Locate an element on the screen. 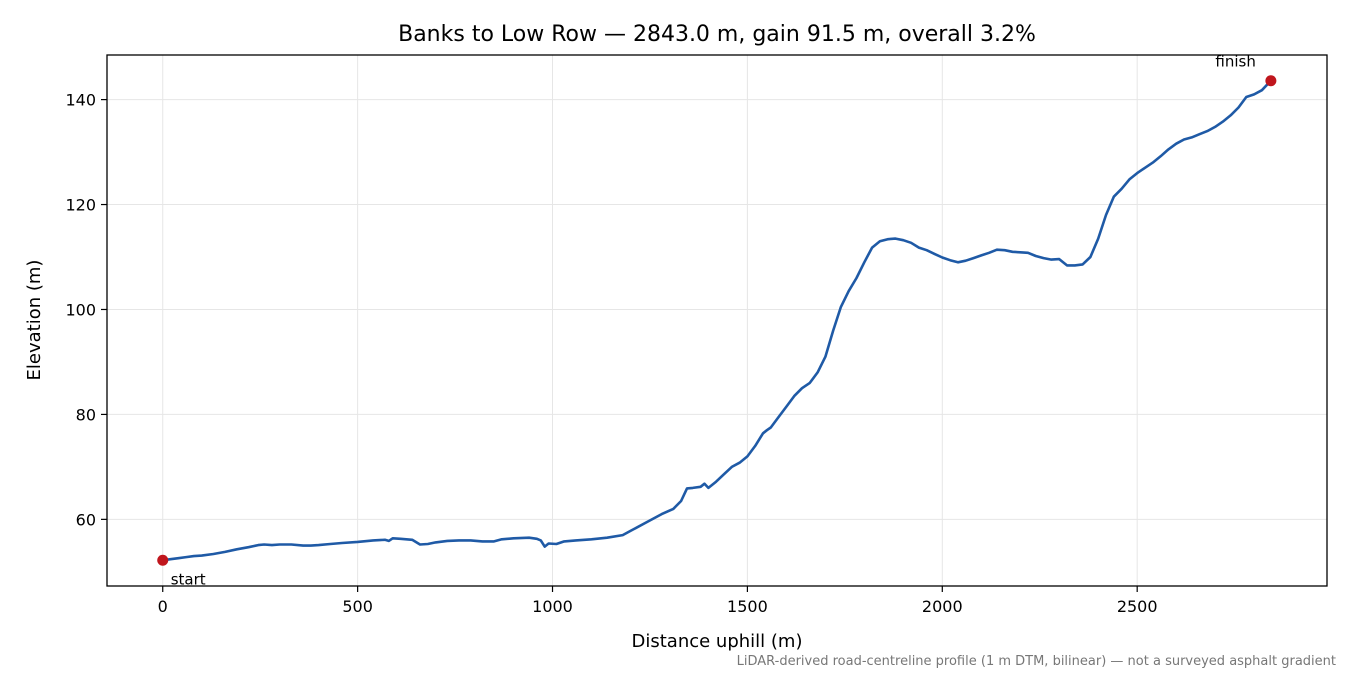  y-tick-label: 120 is located at coordinates (80, 205).